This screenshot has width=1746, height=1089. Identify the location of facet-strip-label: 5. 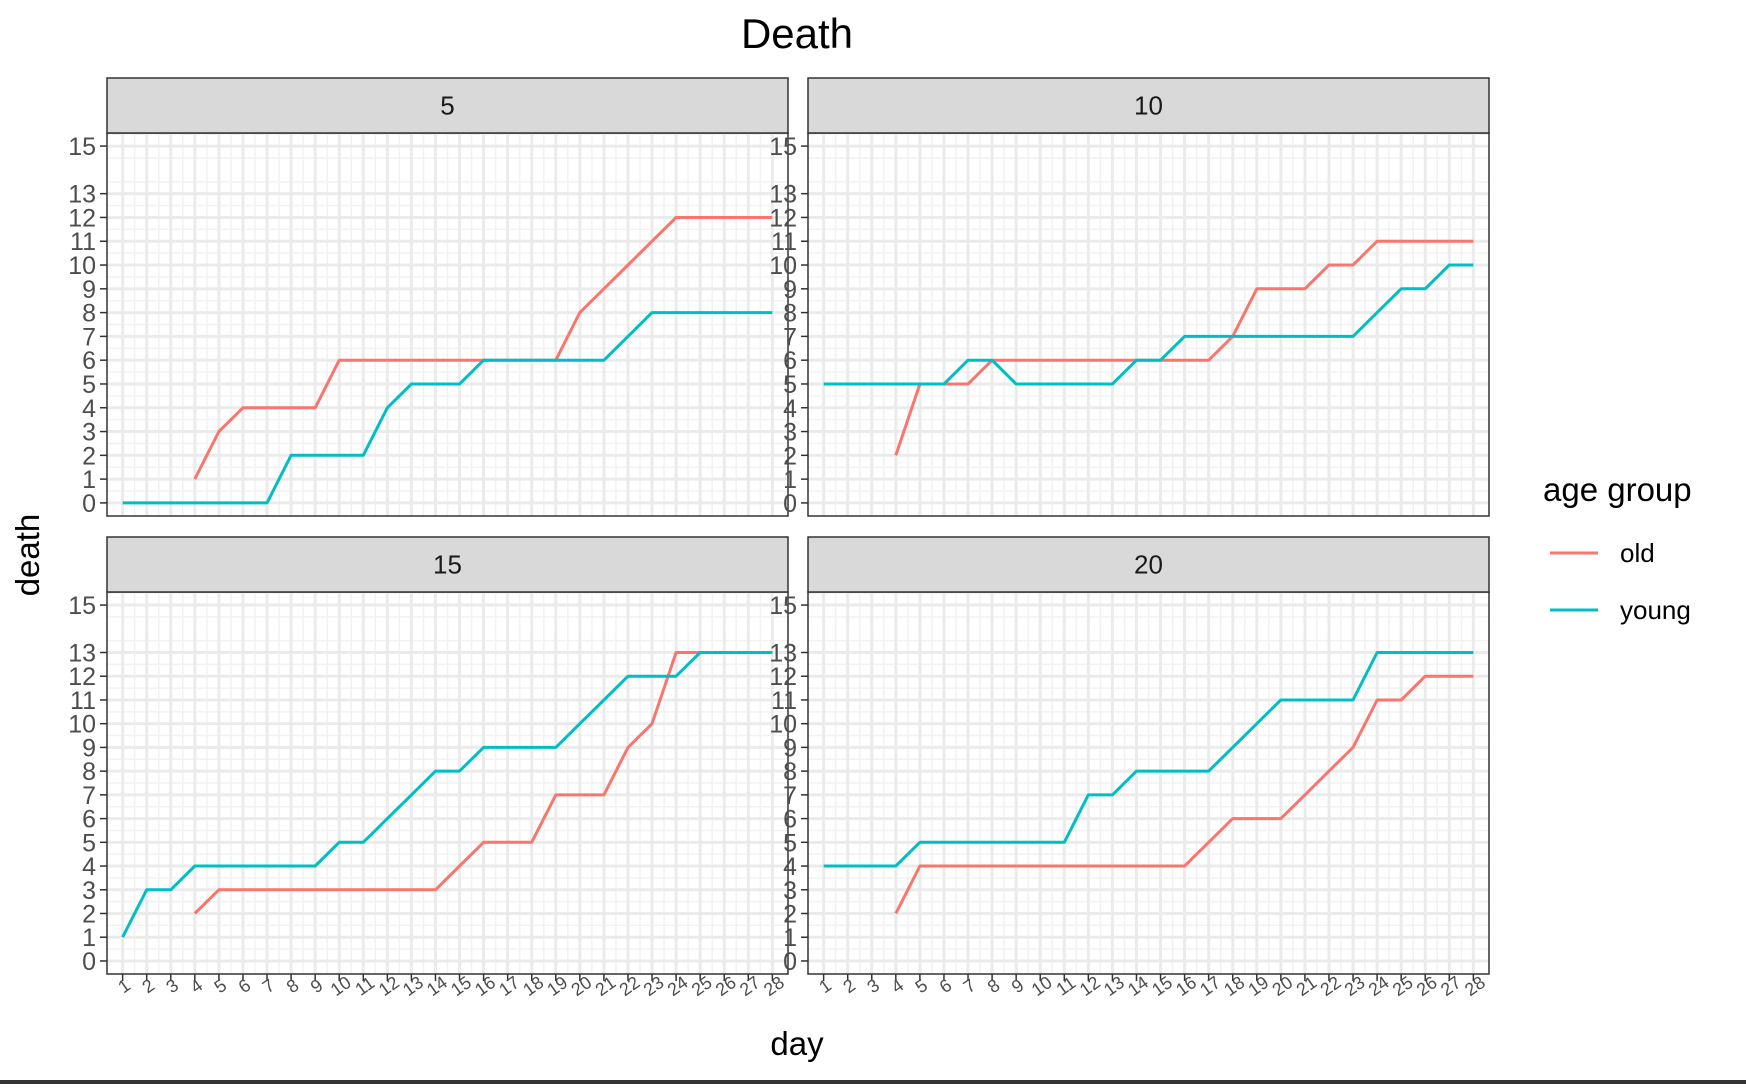
(447, 106).